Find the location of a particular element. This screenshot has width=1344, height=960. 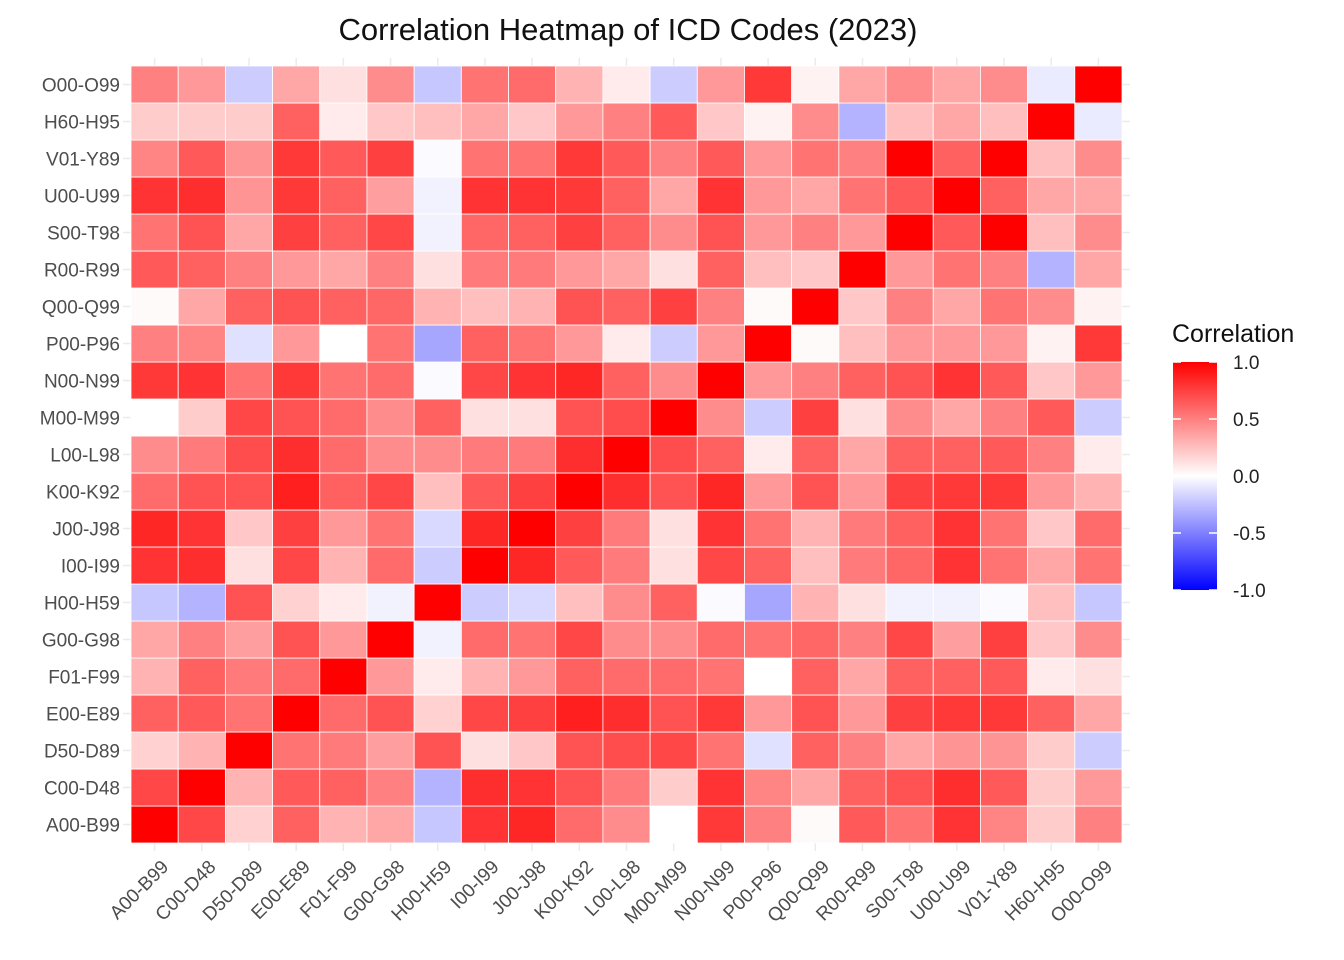

legend-title: Correlation is located at coordinates (1233, 334).